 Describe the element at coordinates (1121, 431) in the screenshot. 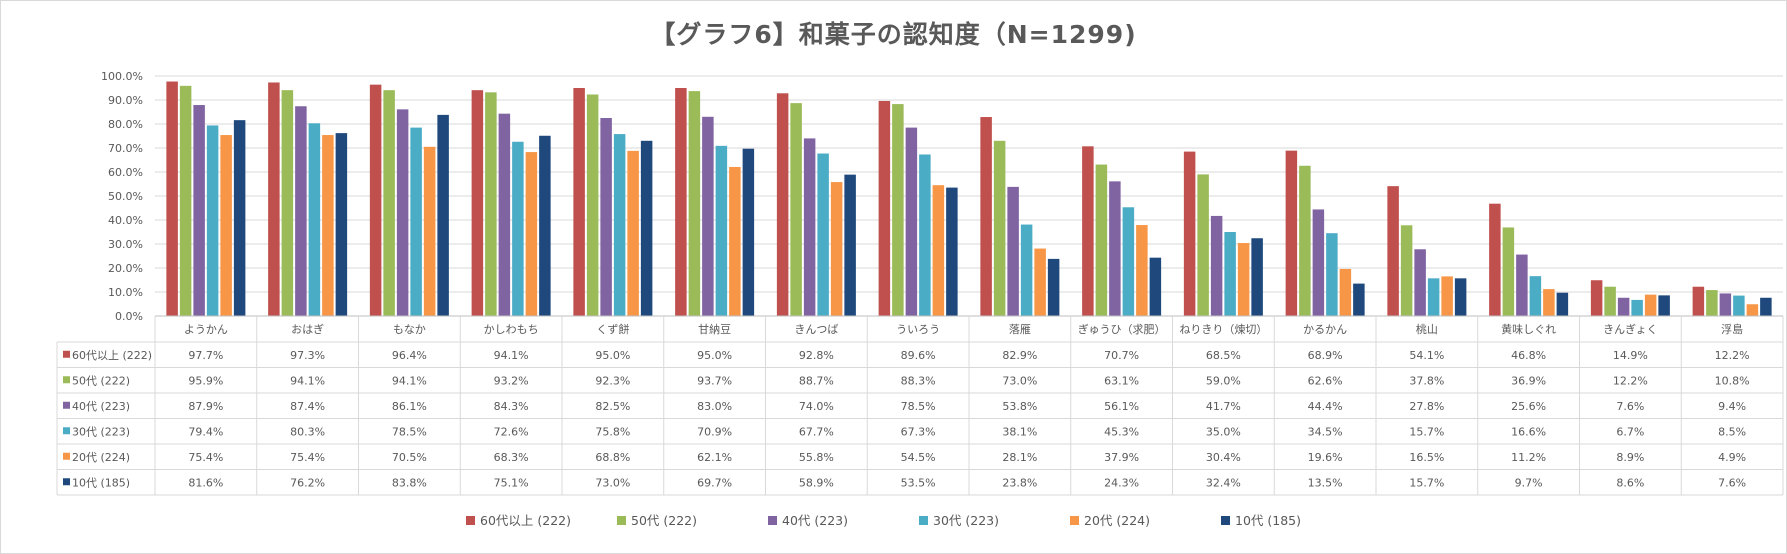

I see `table-cell-value: 45.3%` at that location.